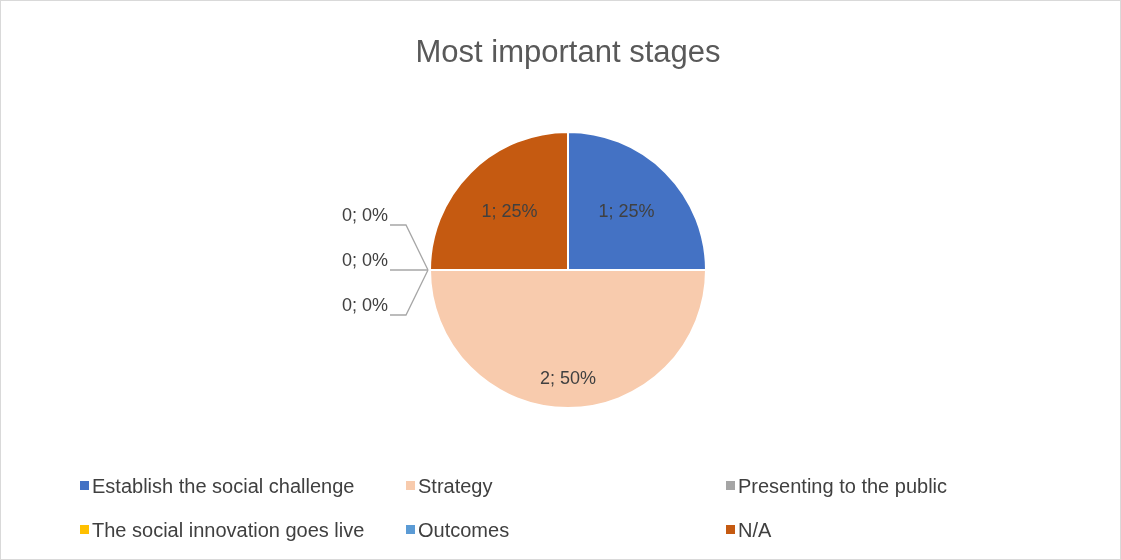  I want to click on chart-title: Most important stages, so click(568, 51).